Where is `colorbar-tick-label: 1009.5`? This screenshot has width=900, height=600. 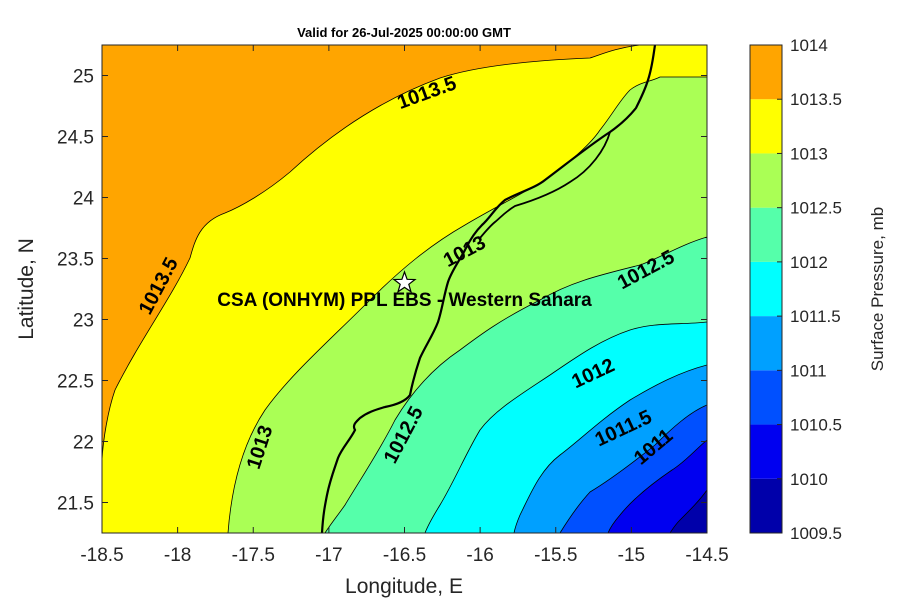 colorbar-tick-label: 1009.5 is located at coordinates (816, 533).